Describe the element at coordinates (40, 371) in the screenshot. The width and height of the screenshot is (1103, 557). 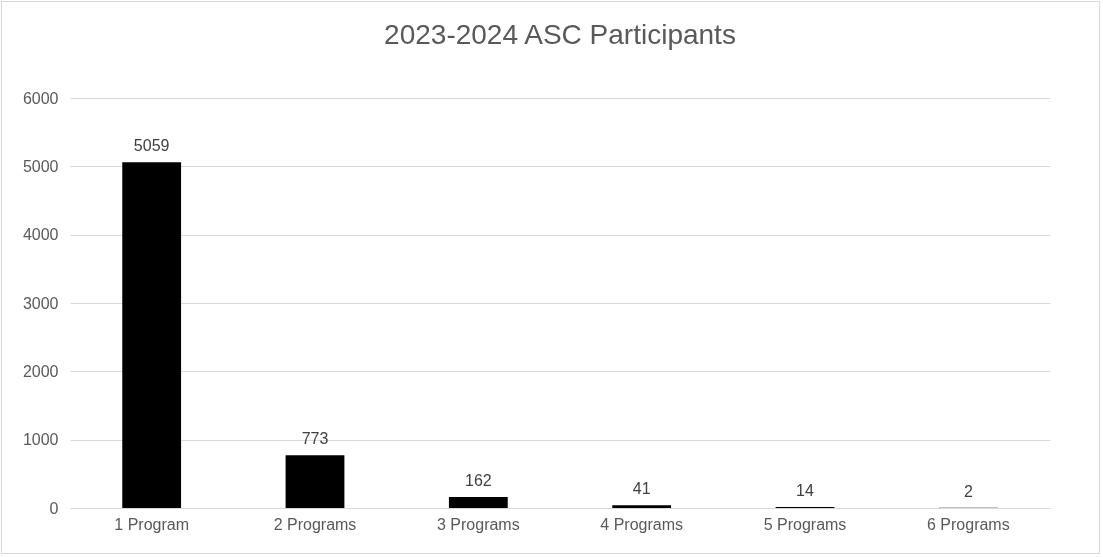
I see `y-tick-label: 2000` at that location.